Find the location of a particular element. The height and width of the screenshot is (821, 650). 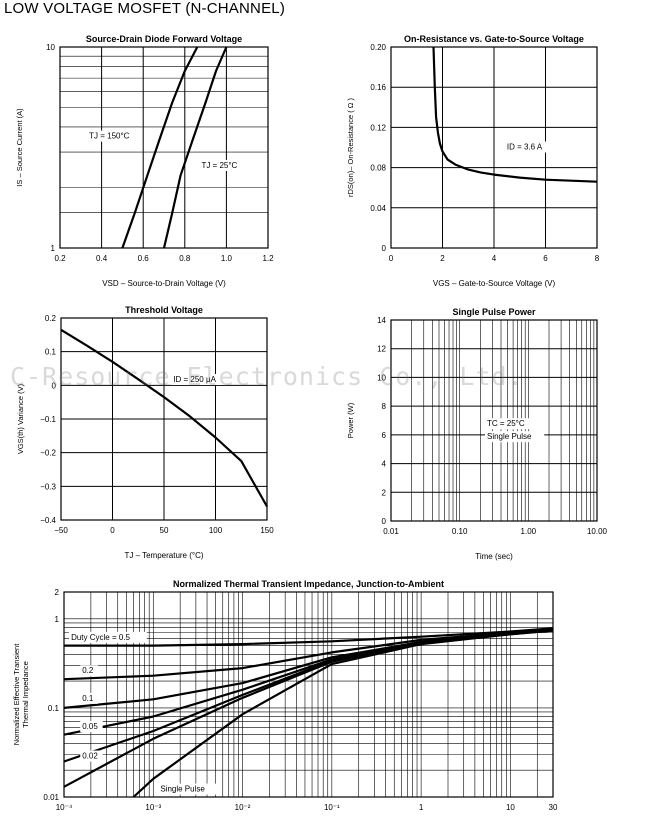

x-tick-label: 0.6 is located at coordinates (144, 258).